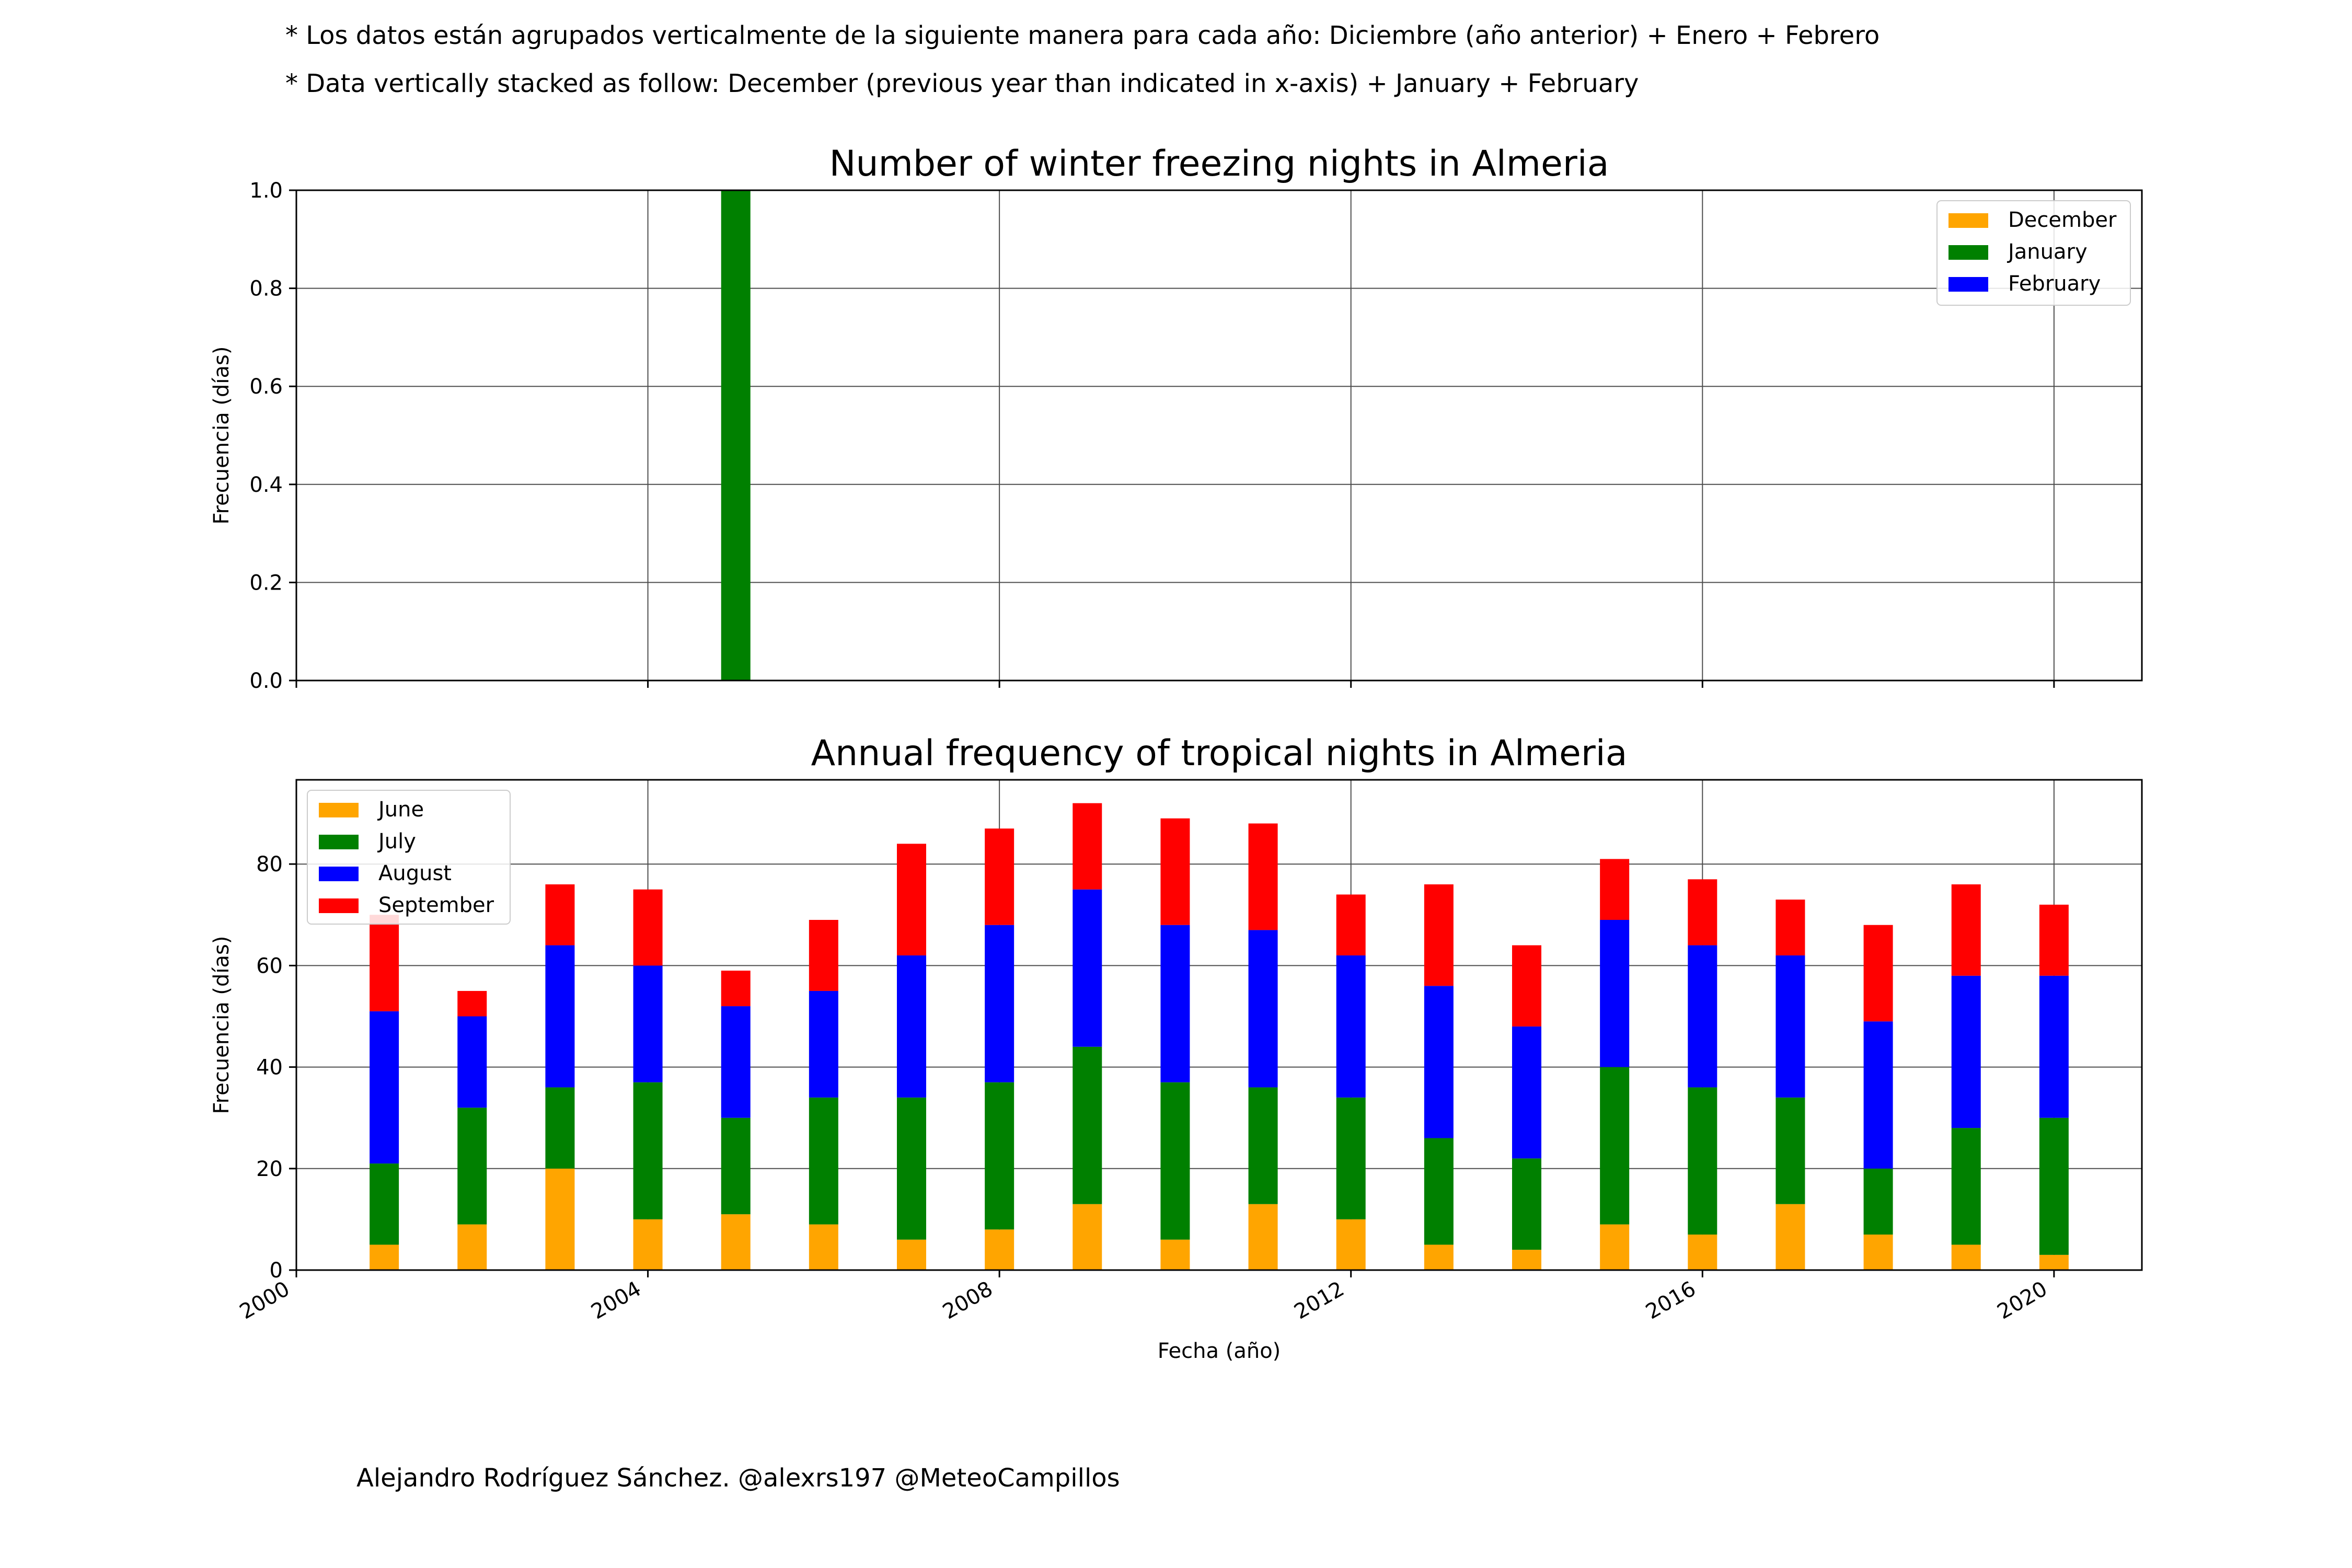 This screenshot has height=1568, width=2352. What do you see at coordinates (560, 1128) in the screenshot?
I see `bar-july-2003` at bounding box center [560, 1128].